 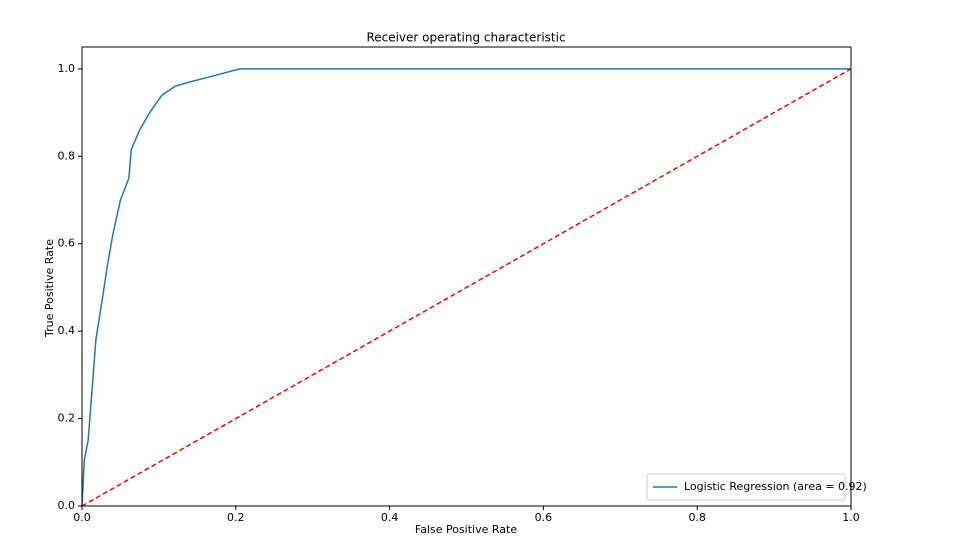 I want to click on y-tick-label: 0.2, so click(x=67, y=418).